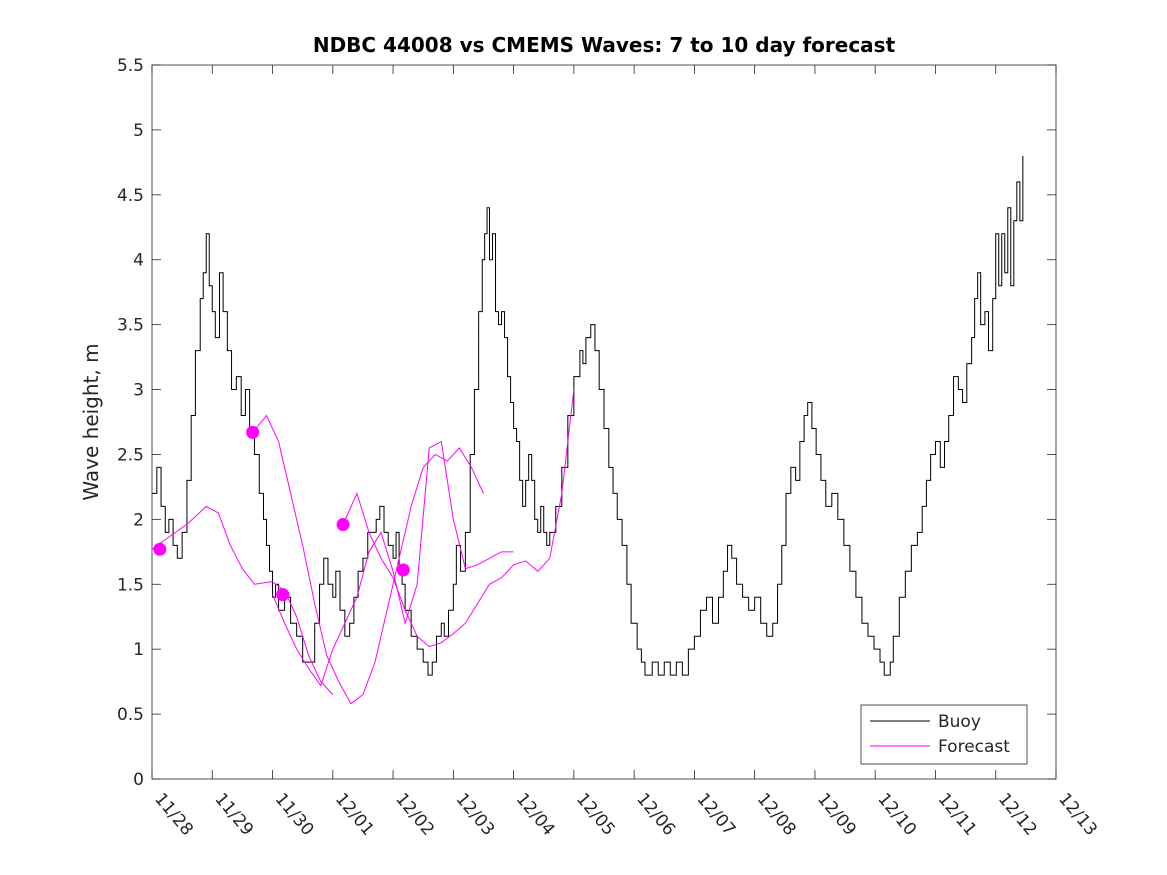 The width and height of the screenshot is (1167, 875). What do you see at coordinates (294, 814) in the screenshot?
I see `x-tick-label: 11/30` at bounding box center [294, 814].